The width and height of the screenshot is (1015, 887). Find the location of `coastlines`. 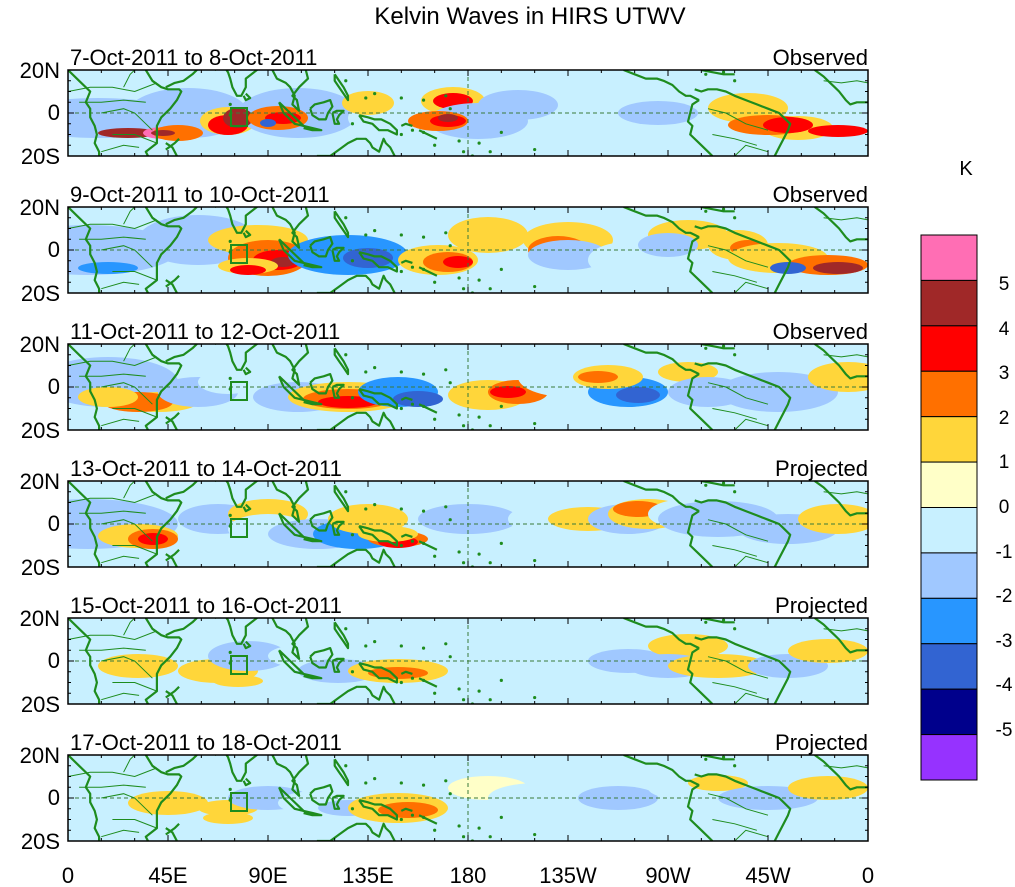

coastlines is located at coordinates (468, 524).